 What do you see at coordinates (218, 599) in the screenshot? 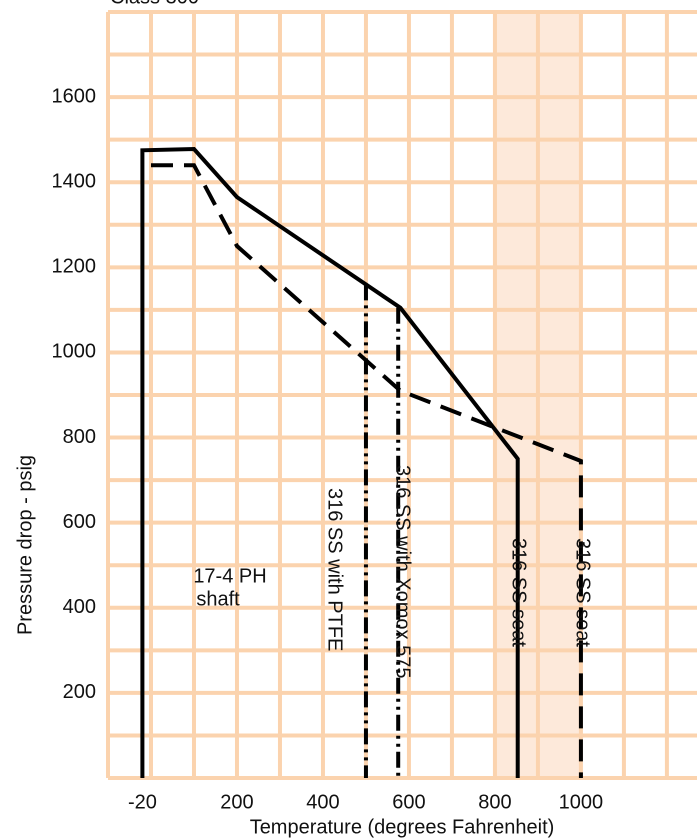
I see `annotation: shaft` at bounding box center [218, 599].